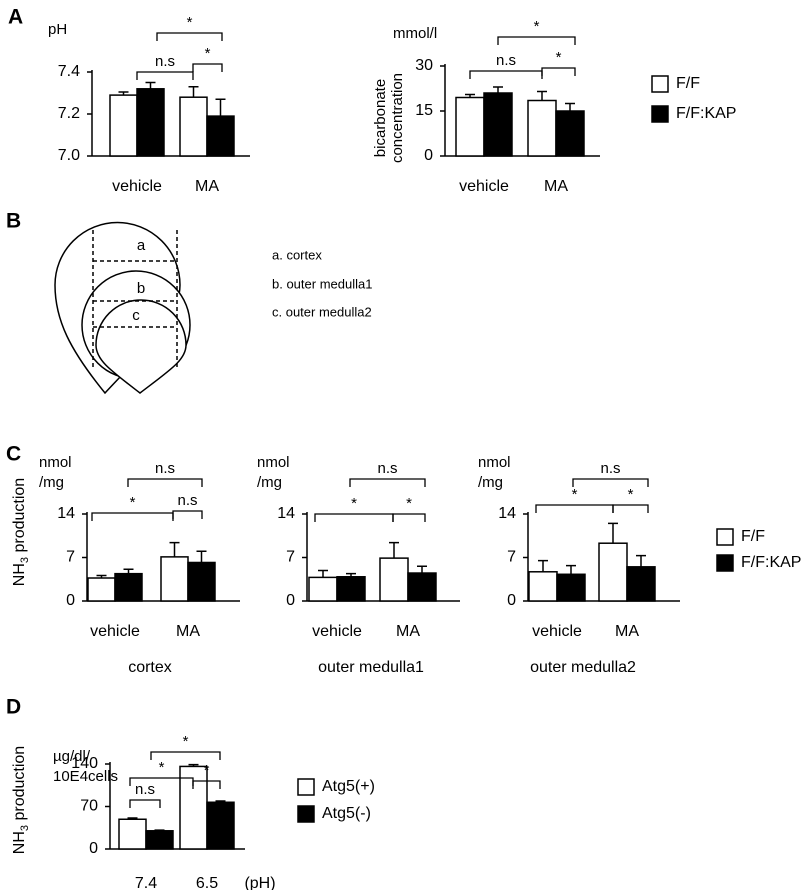 The width and height of the screenshot is (805, 890). What do you see at coordinates (207, 882) in the screenshot?
I see `x-tick-label: 6.5` at bounding box center [207, 882].